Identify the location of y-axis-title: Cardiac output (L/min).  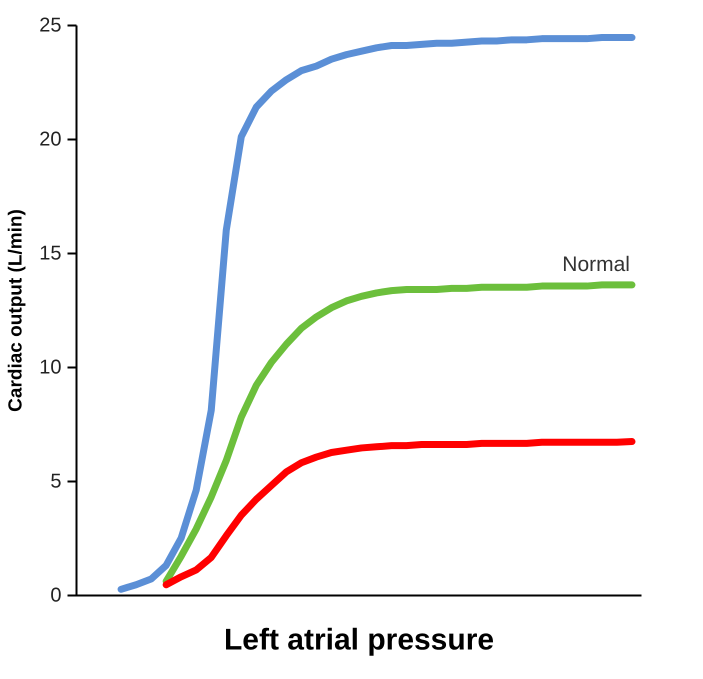
(15, 310).